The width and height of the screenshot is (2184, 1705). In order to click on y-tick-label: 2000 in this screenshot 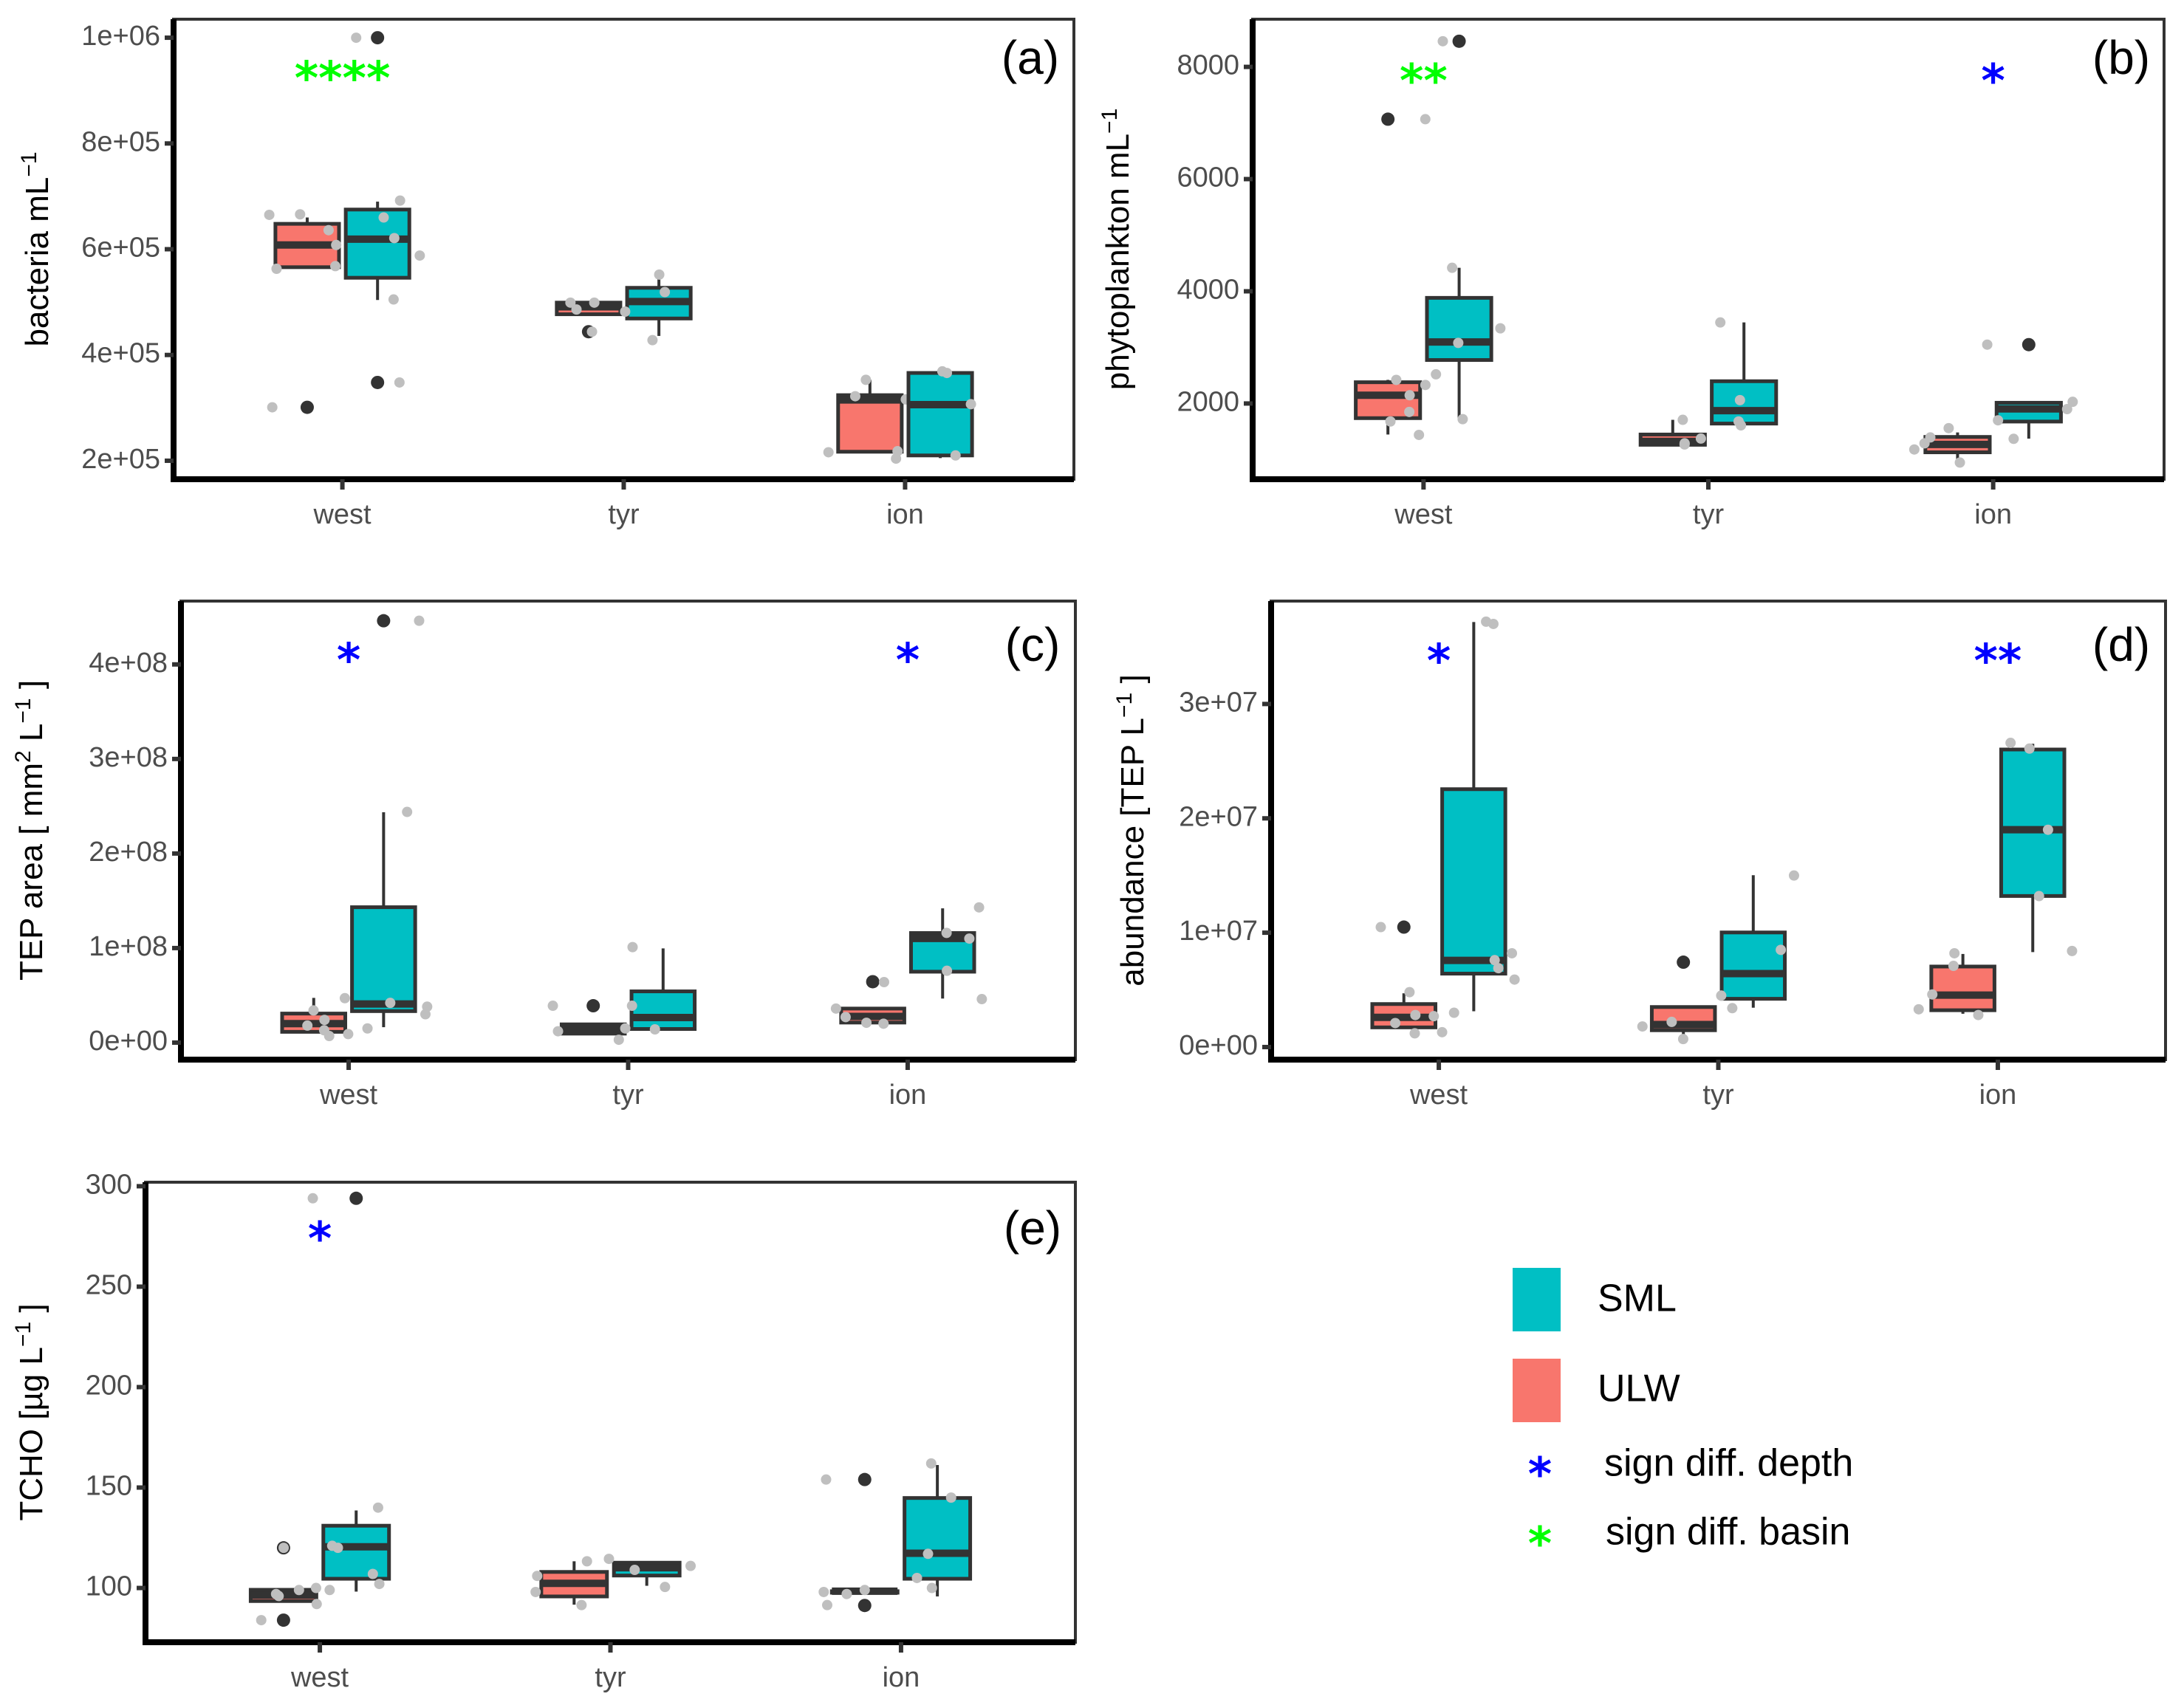, I will do `click(1208, 402)`.